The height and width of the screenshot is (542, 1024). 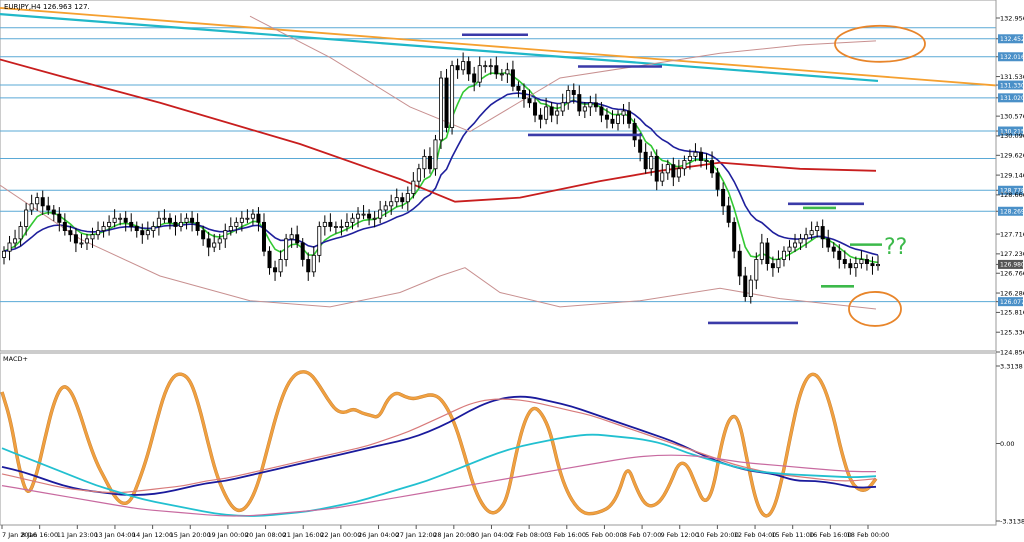 What do you see at coordinates (77, 535) in the screenshot?
I see `time-tick-label: 11 Jan 23:00` at bounding box center [77, 535].